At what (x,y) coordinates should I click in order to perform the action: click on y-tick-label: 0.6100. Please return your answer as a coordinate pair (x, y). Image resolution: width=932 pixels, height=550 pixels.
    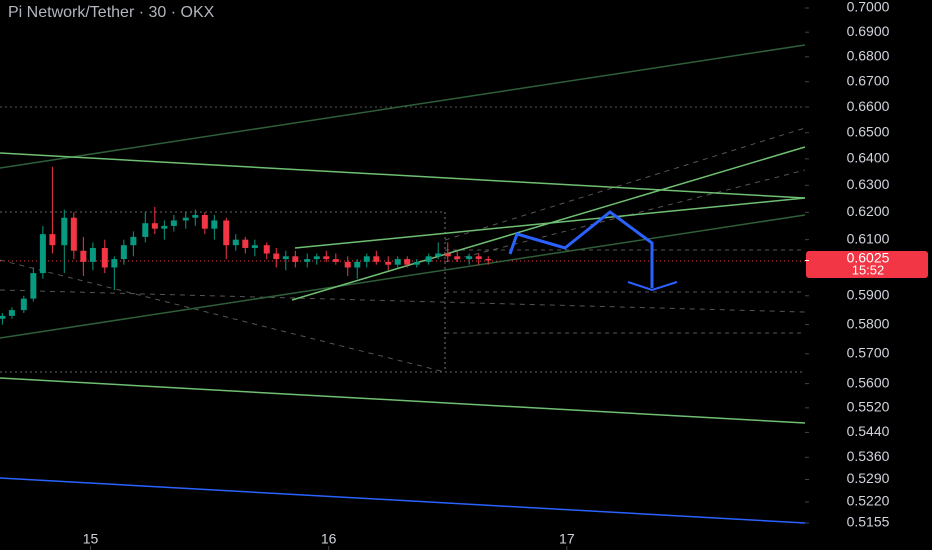
    Looking at the image, I should click on (868, 238).